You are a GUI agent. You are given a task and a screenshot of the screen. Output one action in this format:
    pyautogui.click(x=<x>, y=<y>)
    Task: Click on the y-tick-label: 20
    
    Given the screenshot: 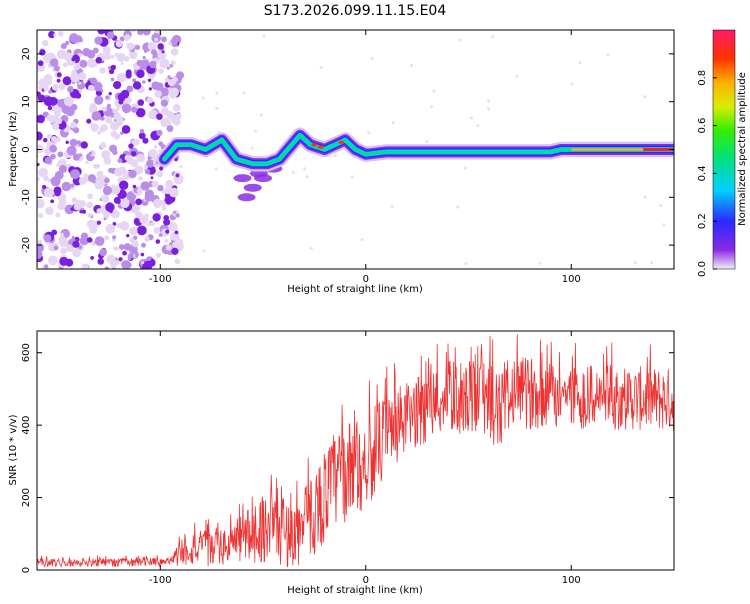 What is the action you would take?
    pyautogui.click(x=26, y=54)
    